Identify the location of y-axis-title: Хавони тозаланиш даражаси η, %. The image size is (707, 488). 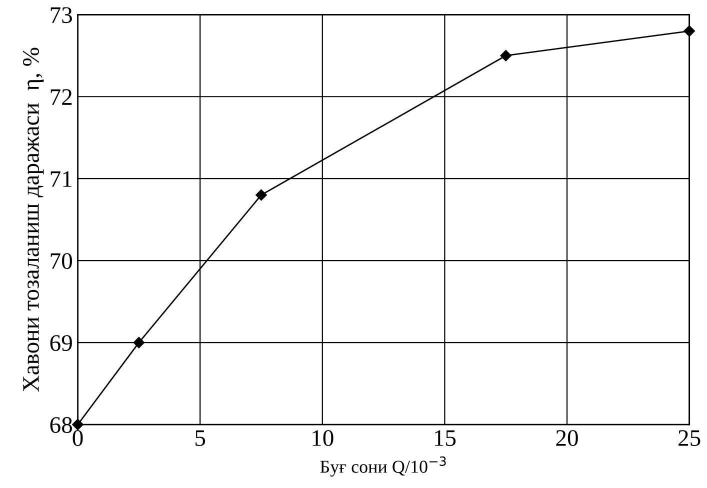
(33, 220).